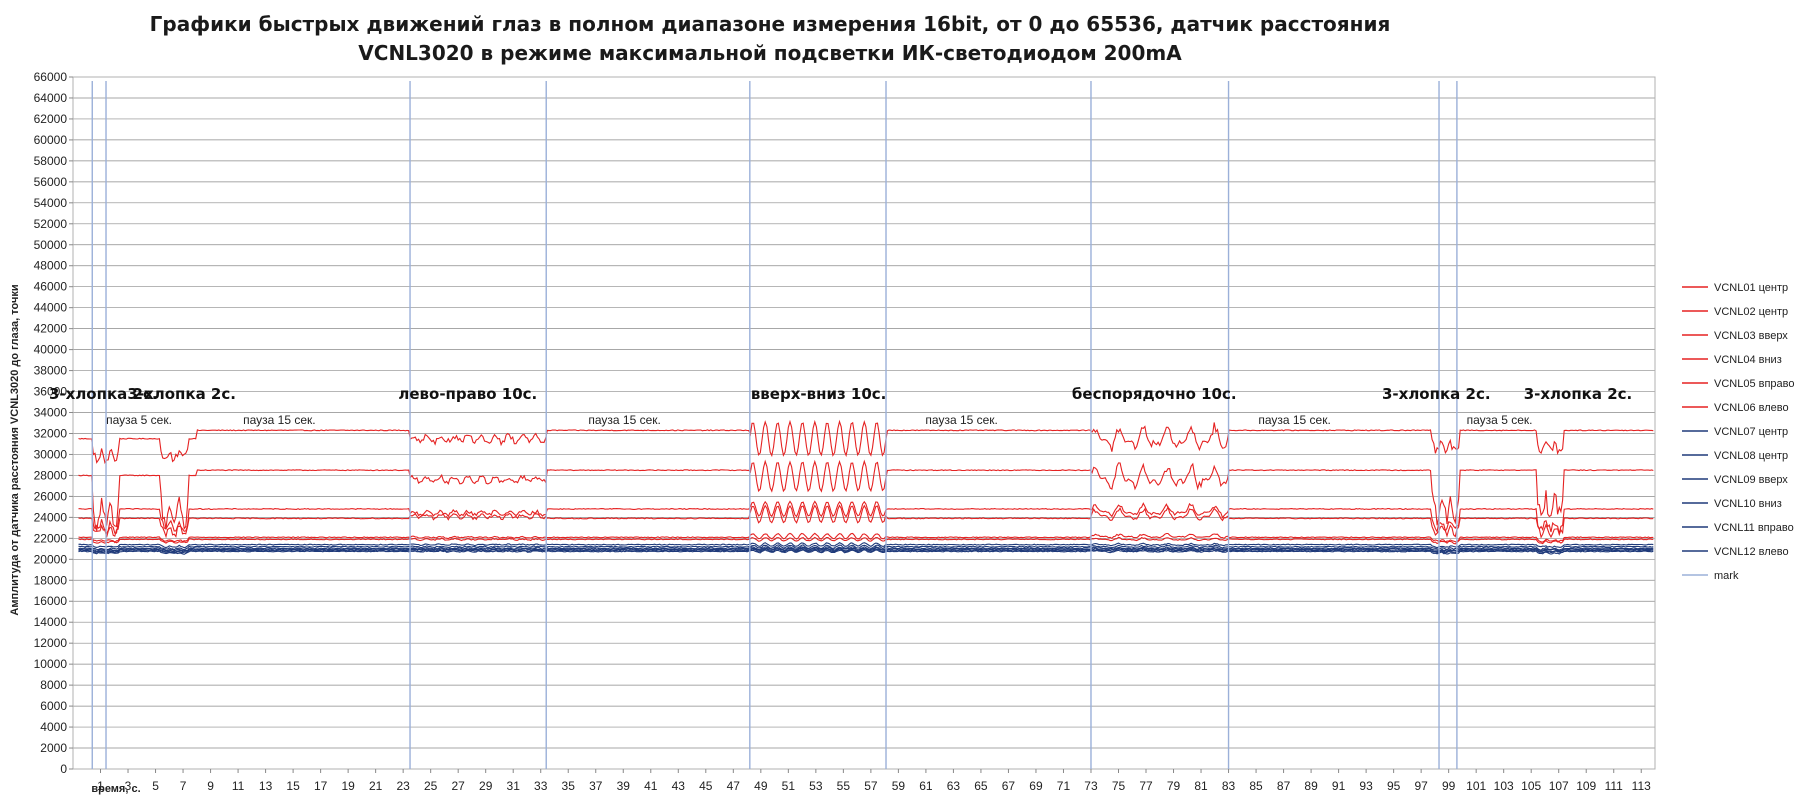 Image resolution: width=1805 pixels, height=800 pixels. What do you see at coordinates (53, 727) in the screenshot?
I see `y-tick-label: 4000` at bounding box center [53, 727].